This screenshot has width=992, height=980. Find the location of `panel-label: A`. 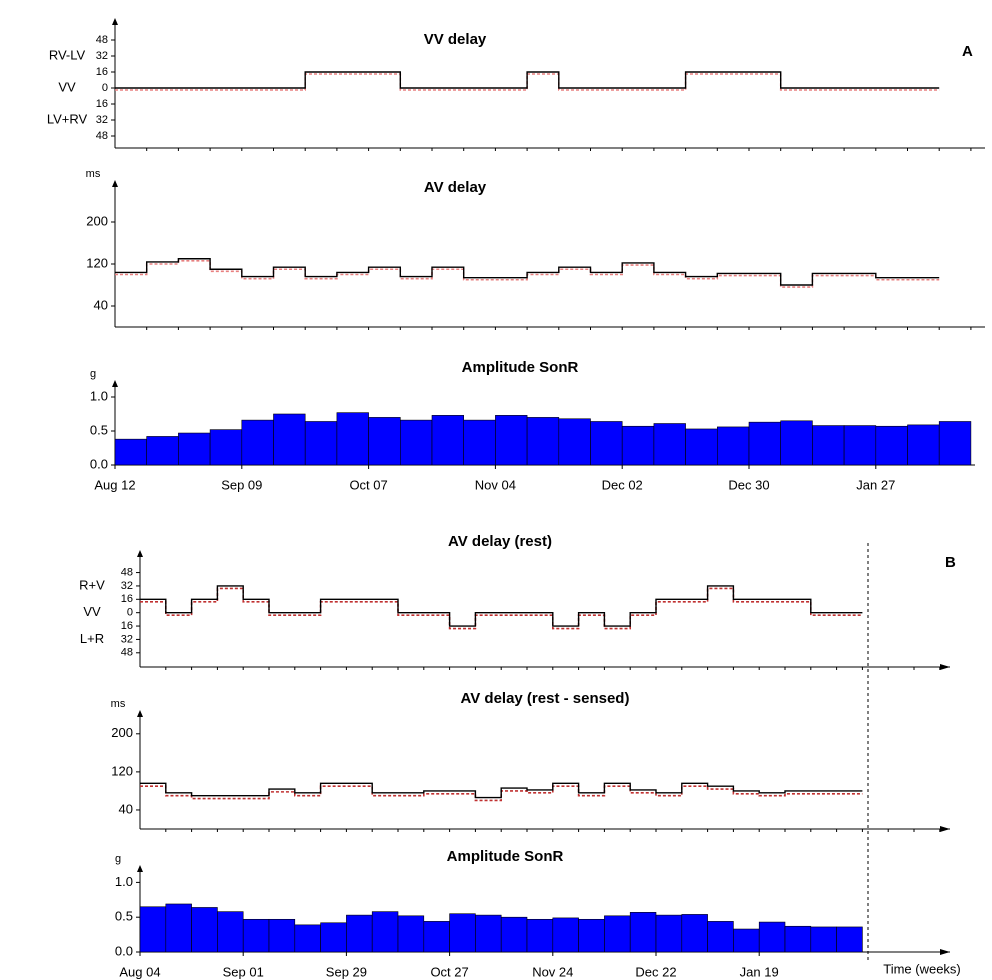

panel-label: A is located at coordinates (967, 51).